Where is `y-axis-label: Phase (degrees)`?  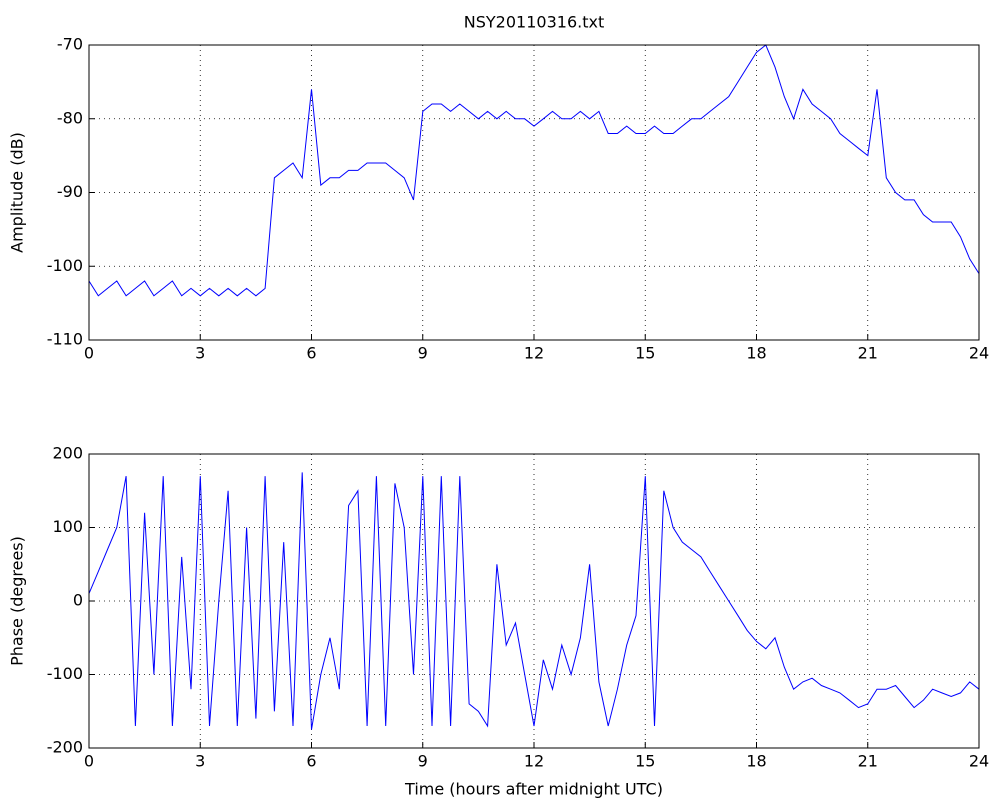
y-axis-label: Phase (degrees) is located at coordinates (17, 601).